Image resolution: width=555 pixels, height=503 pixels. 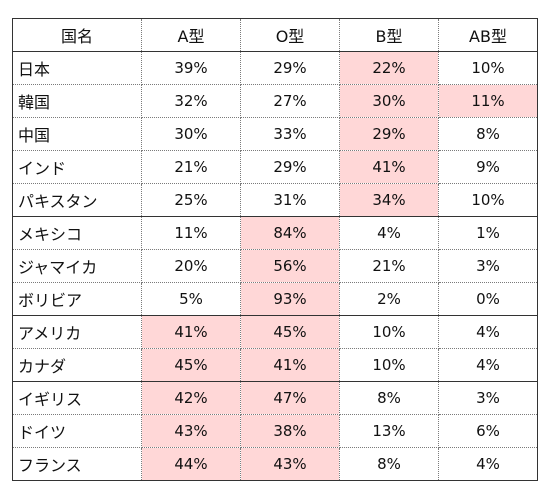 What do you see at coordinates (77, 101) in the screenshot?
I see `country-name: 韓国` at bounding box center [77, 101].